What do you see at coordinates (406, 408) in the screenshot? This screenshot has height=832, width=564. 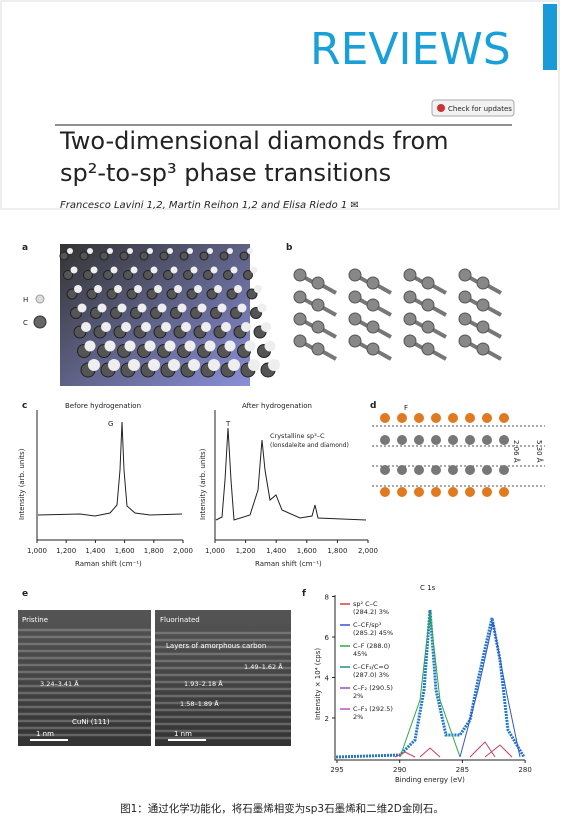 I see `atom-label: F` at bounding box center [406, 408].